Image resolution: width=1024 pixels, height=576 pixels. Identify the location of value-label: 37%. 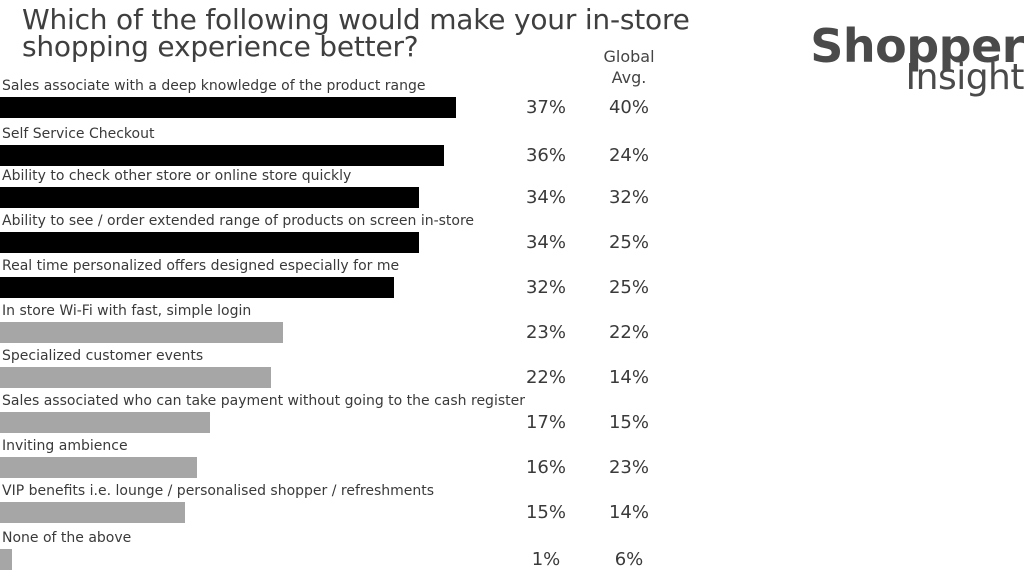
(545, 107).